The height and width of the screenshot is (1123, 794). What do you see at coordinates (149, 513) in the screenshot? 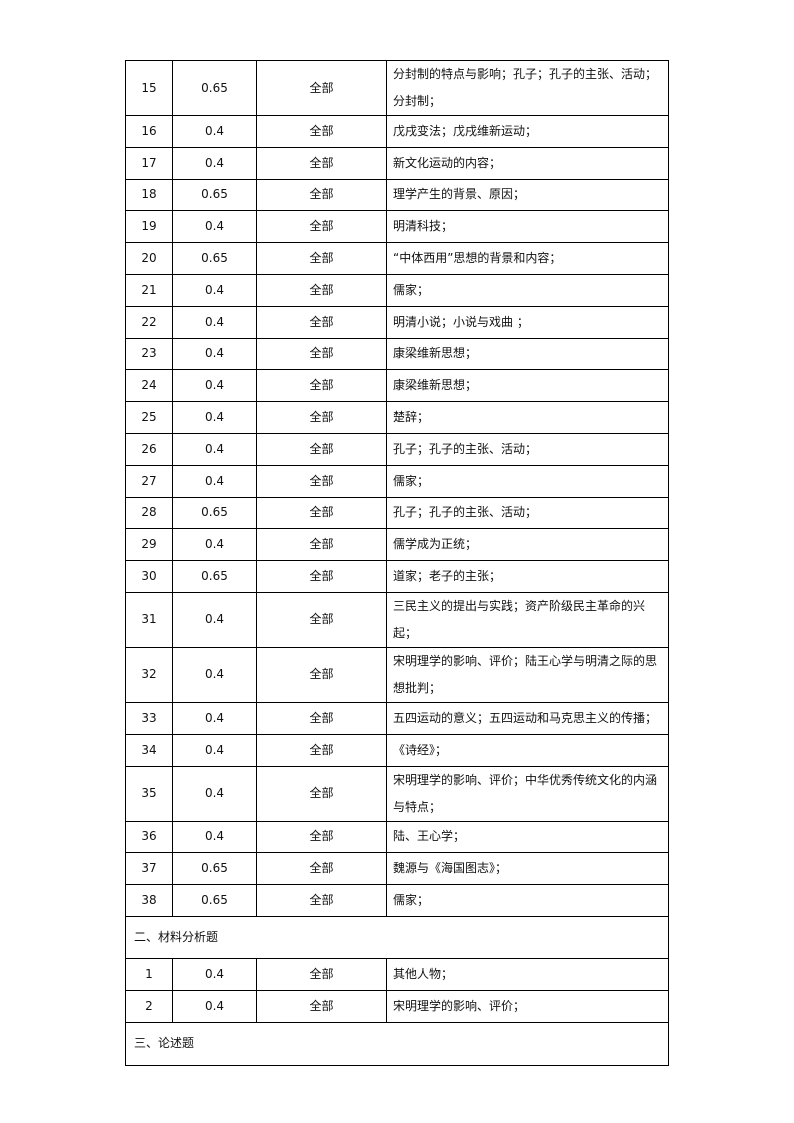
I see `question-number: 28` at bounding box center [149, 513].